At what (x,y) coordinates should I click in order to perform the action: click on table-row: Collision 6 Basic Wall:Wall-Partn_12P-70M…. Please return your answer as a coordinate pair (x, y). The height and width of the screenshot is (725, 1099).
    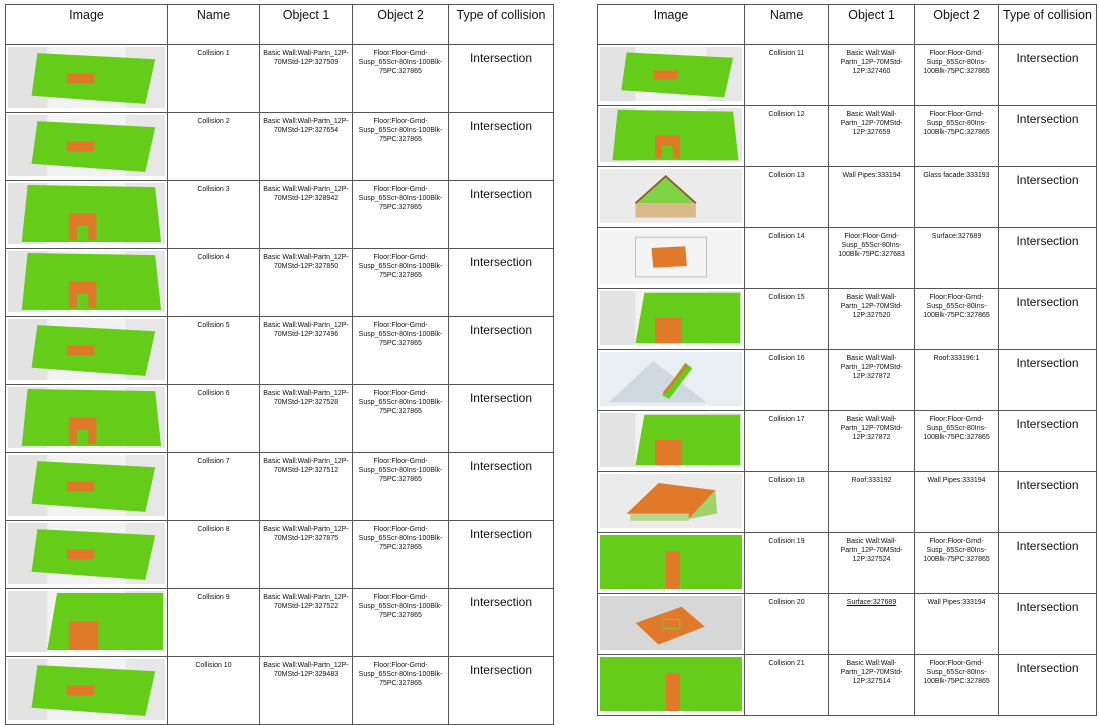
    Looking at the image, I should click on (279, 418).